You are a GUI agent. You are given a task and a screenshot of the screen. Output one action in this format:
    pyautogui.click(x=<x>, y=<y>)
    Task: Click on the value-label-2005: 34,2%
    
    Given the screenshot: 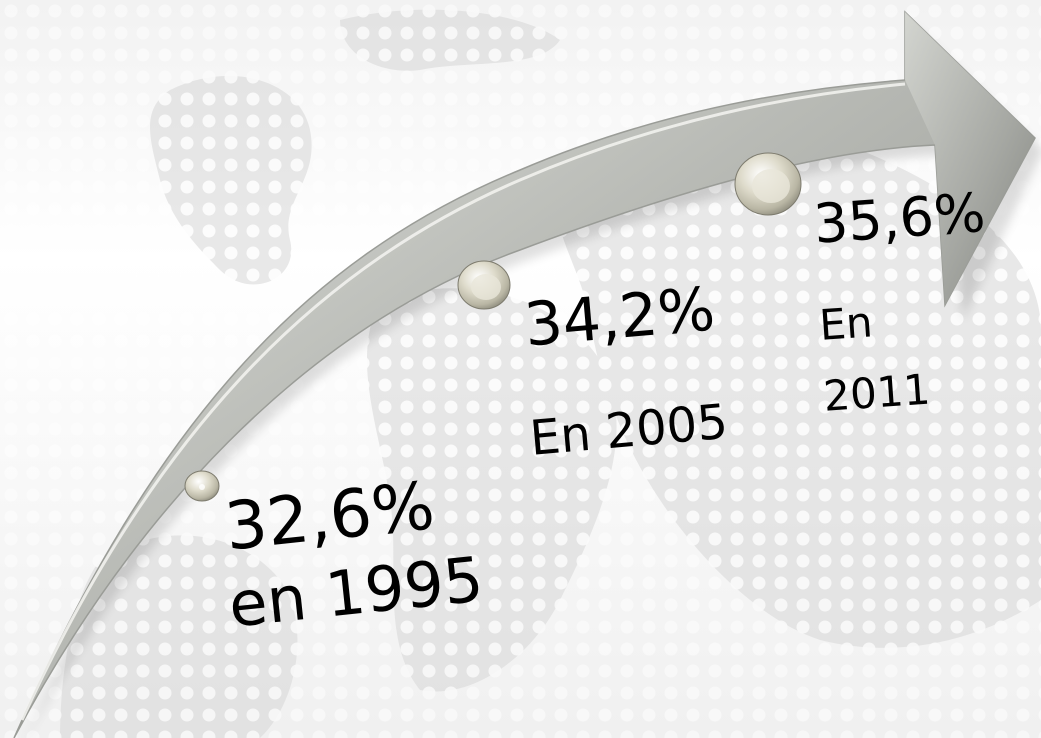 What is the action you would take?
    pyautogui.click(x=619, y=317)
    